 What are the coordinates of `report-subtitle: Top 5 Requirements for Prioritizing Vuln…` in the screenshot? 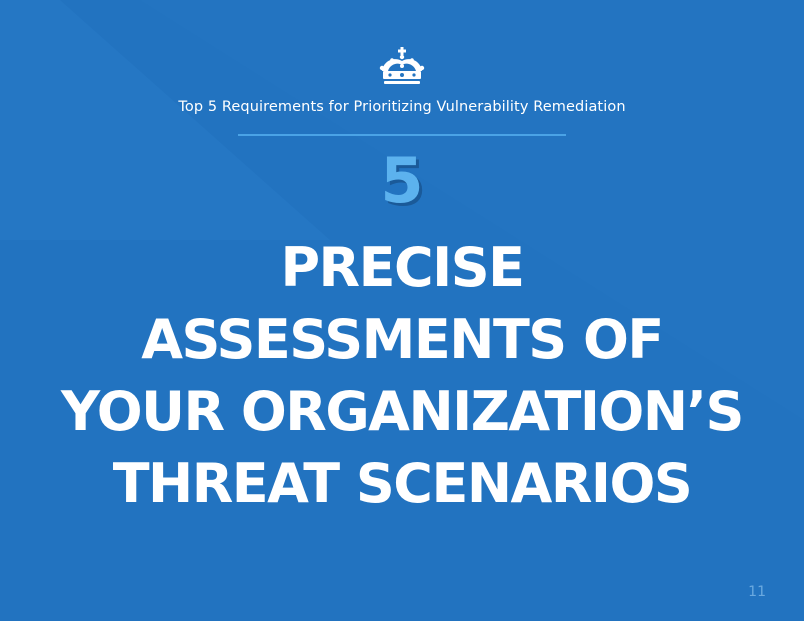 It's located at (402, 107).